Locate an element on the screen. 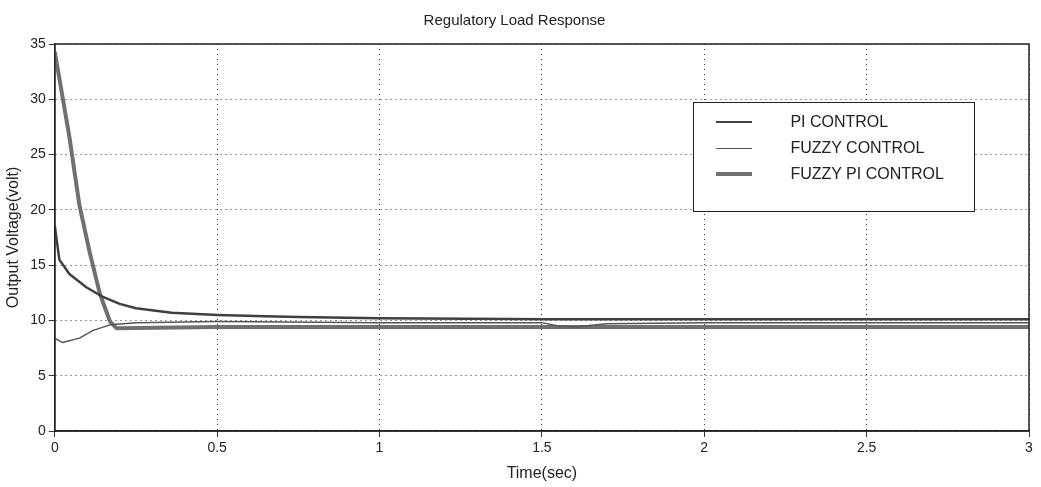  y-tick-label: 30 is located at coordinates (38, 98).